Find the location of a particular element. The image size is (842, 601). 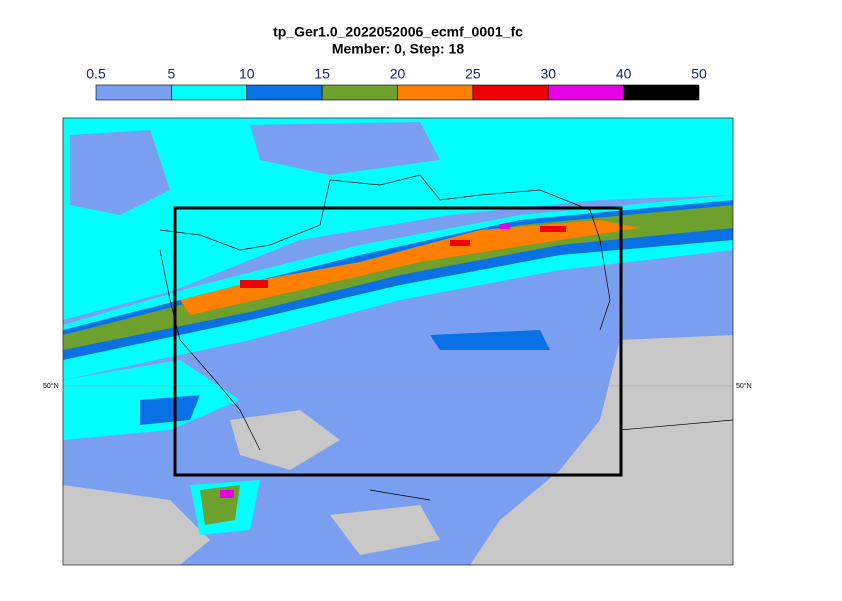

colorbar-tick-label: 10 is located at coordinates (247, 74).